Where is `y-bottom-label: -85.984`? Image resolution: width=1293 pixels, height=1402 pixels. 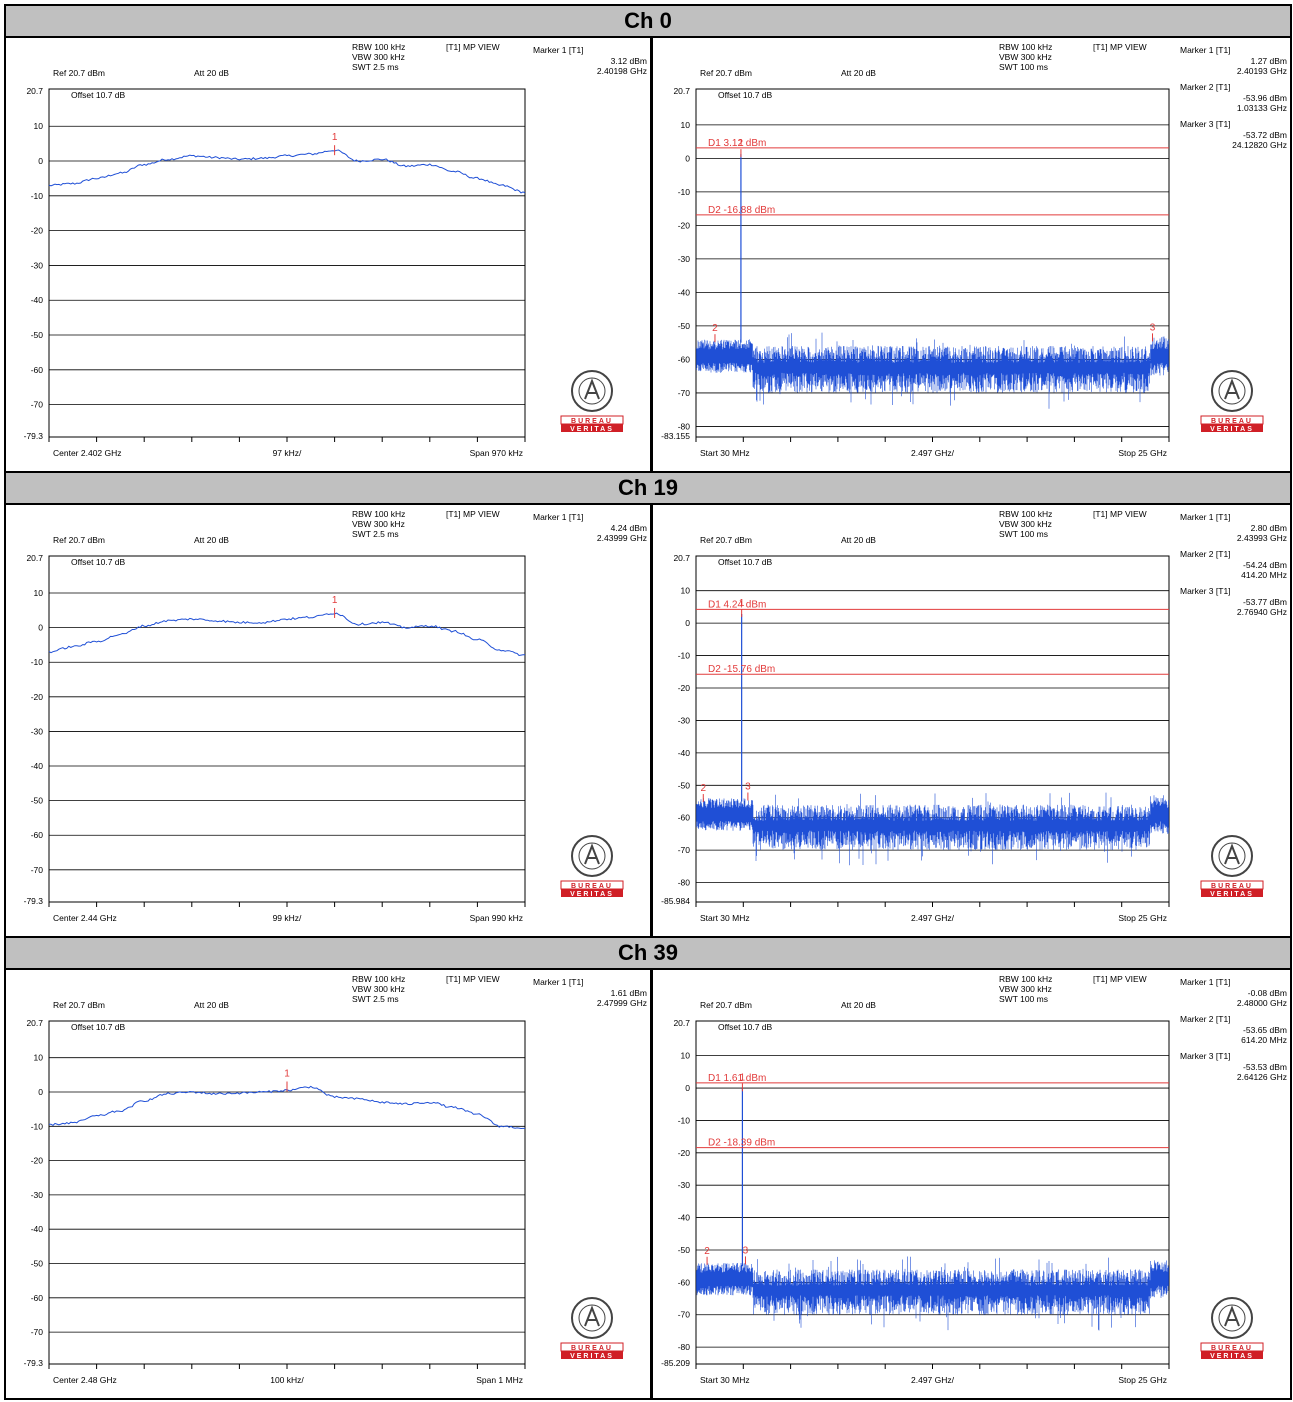 y-bottom-label: -85.984 is located at coordinates (675, 901).